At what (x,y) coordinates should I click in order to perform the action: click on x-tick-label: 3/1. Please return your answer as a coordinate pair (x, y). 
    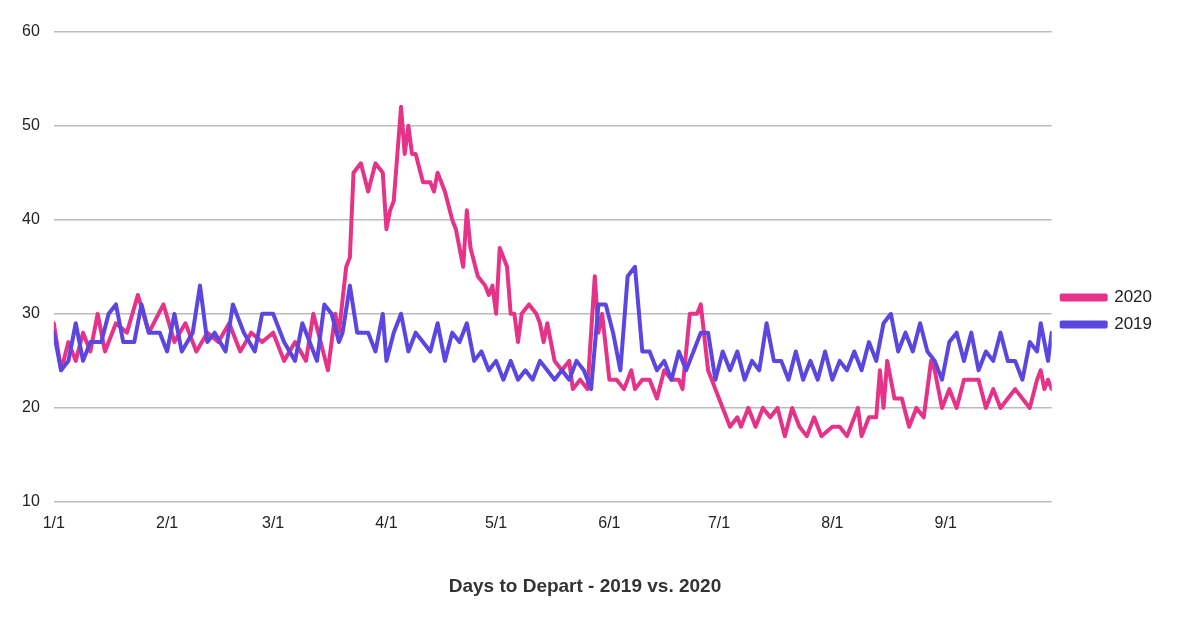
    Looking at the image, I should click on (273, 523).